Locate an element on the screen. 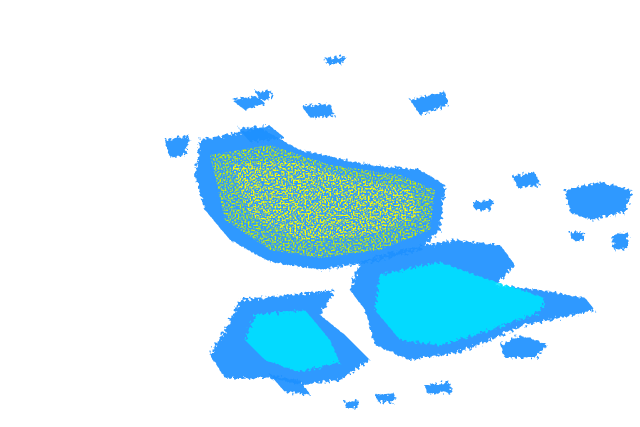  echo-cells-east is located at coordinates (552, 211).